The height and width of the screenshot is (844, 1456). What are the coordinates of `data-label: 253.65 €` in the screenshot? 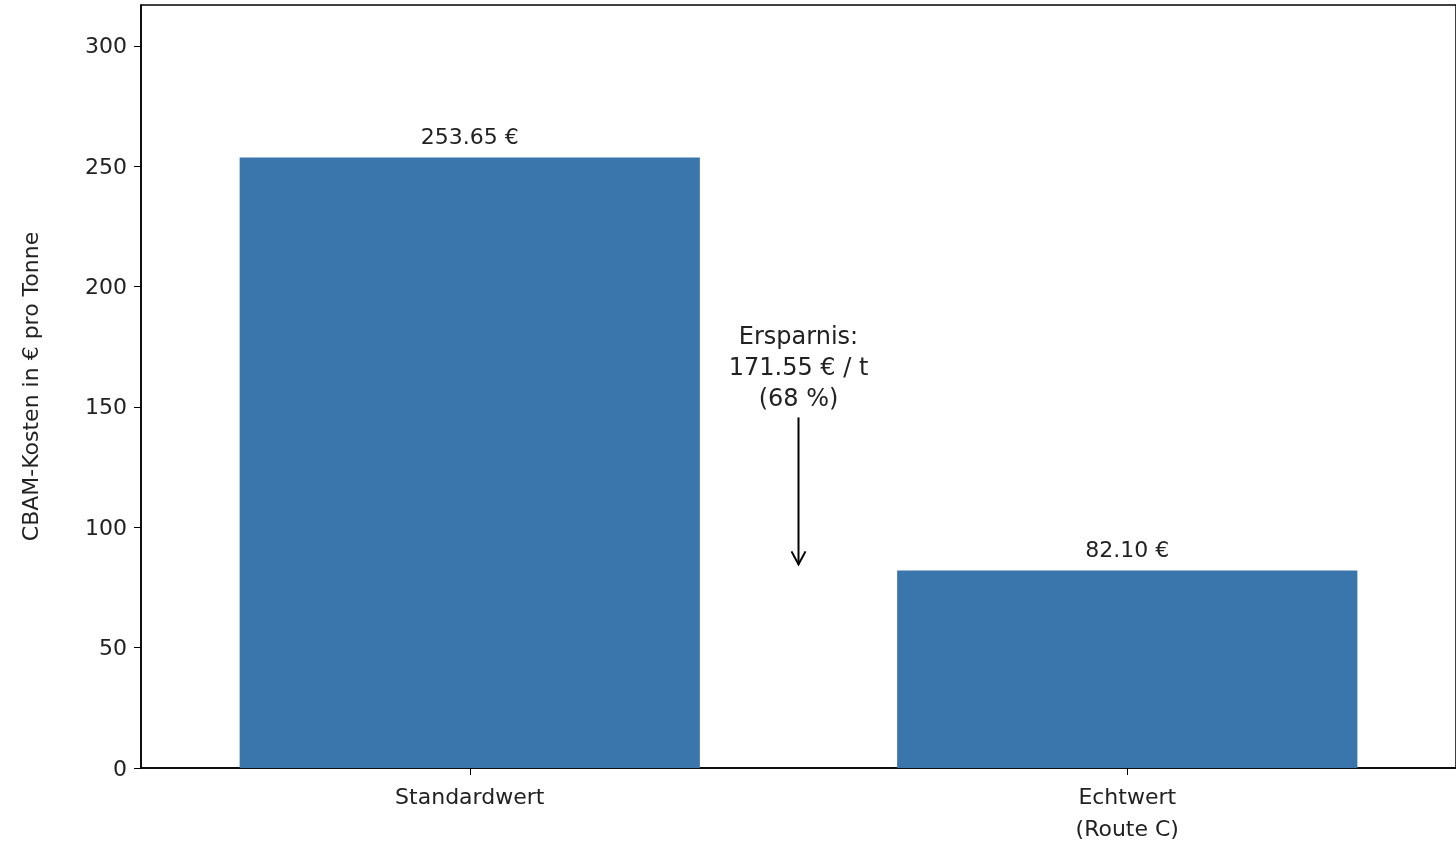 It's located at (469, 136).